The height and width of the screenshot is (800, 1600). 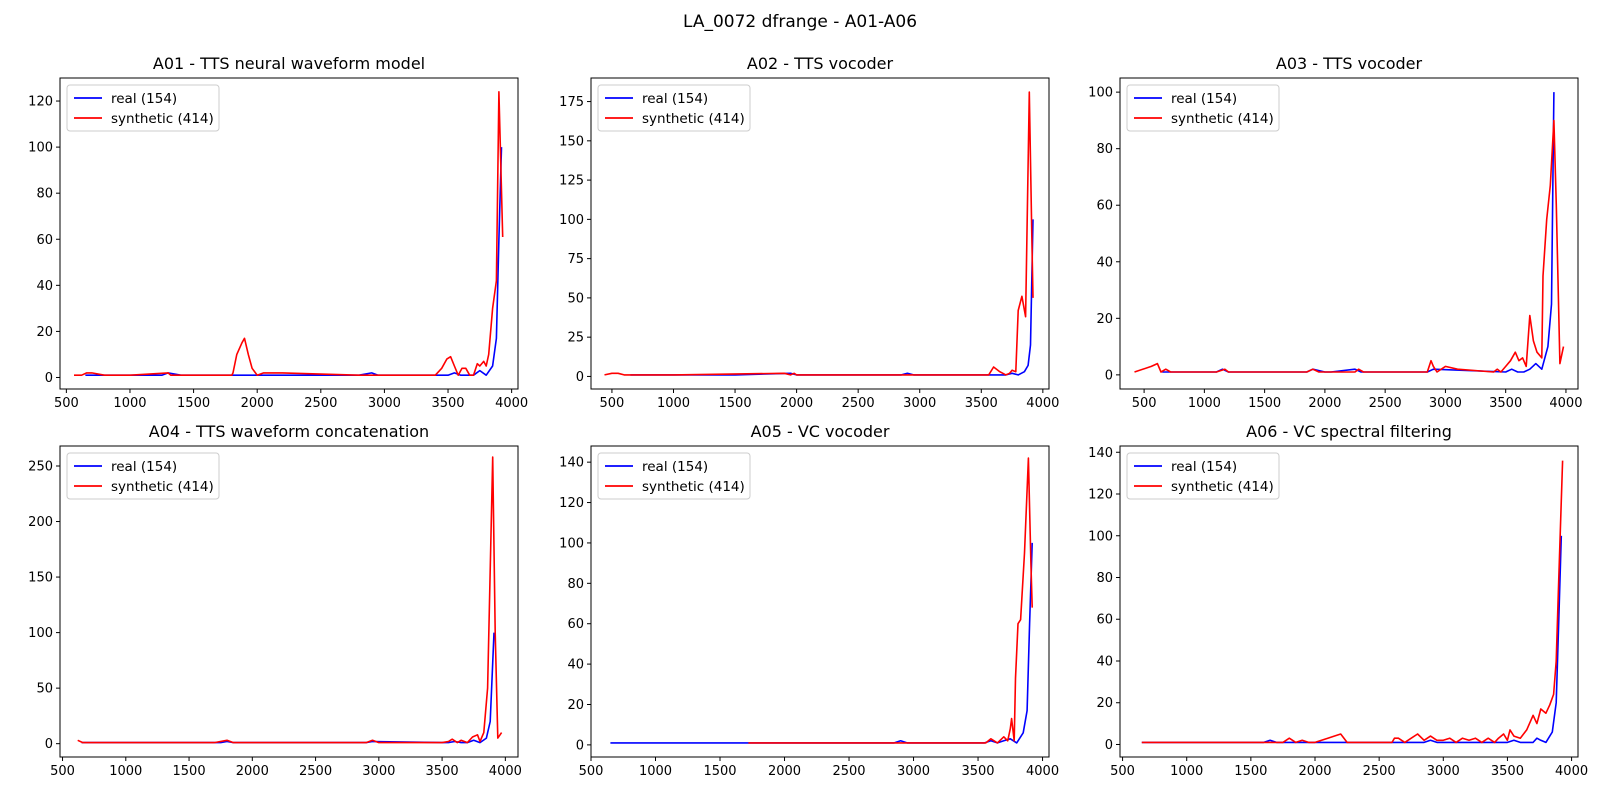 What do you see at coordinates (289, 63) in the screenshot?
I see `subplot-title: A01 - TTS neural waveform model` at bounding box center [289, 63].